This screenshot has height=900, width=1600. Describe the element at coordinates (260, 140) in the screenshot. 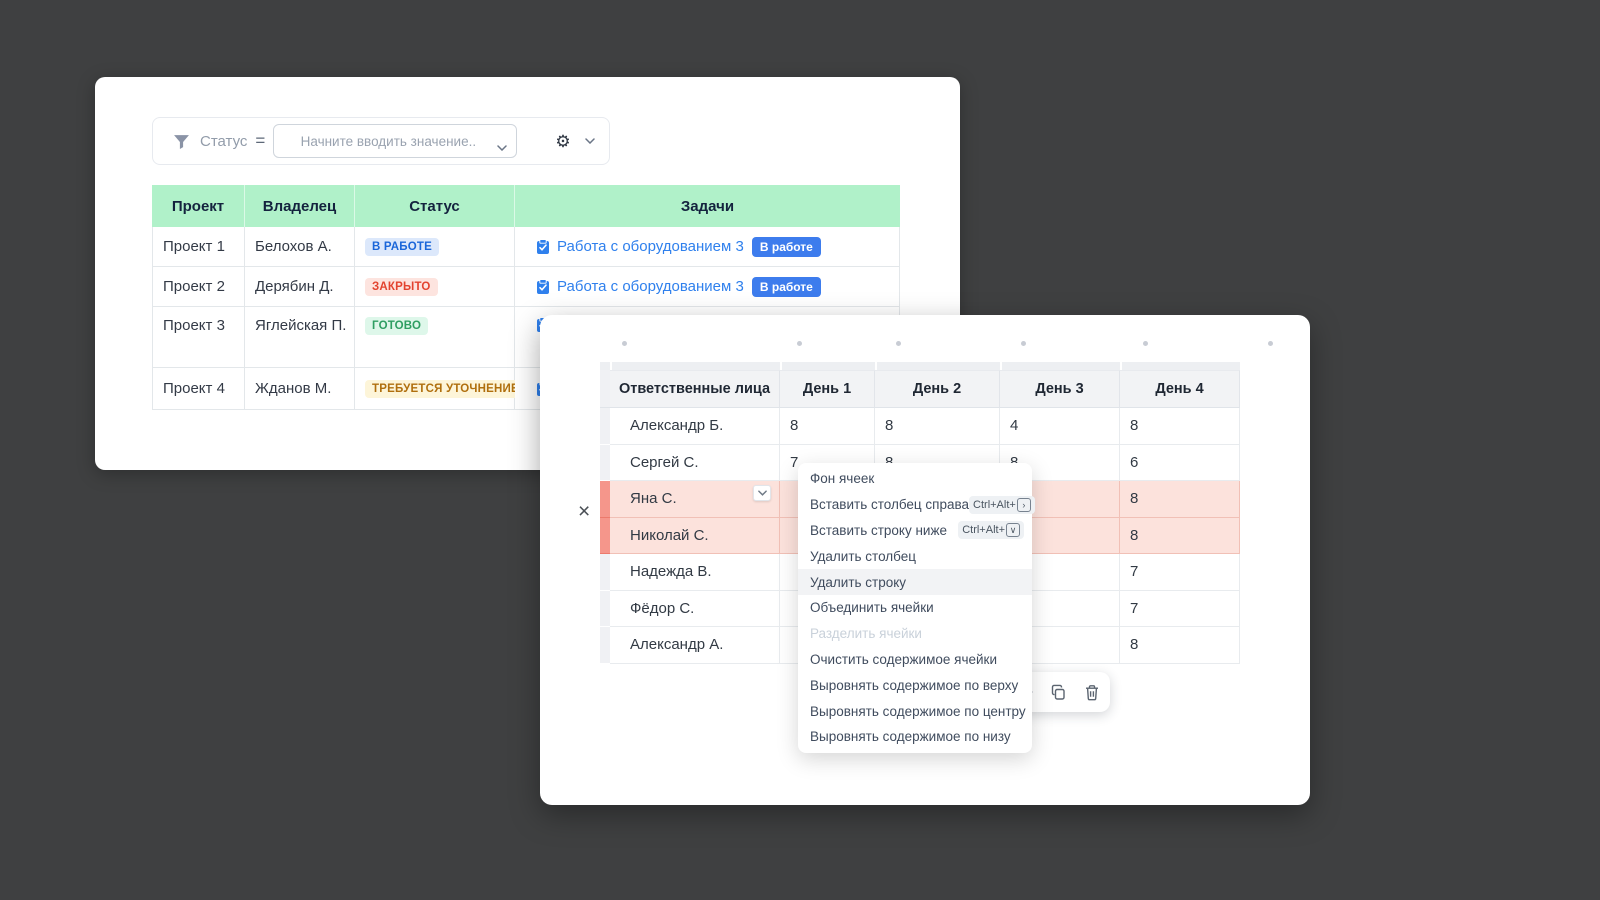

I see `filter-operator: =` at that location.